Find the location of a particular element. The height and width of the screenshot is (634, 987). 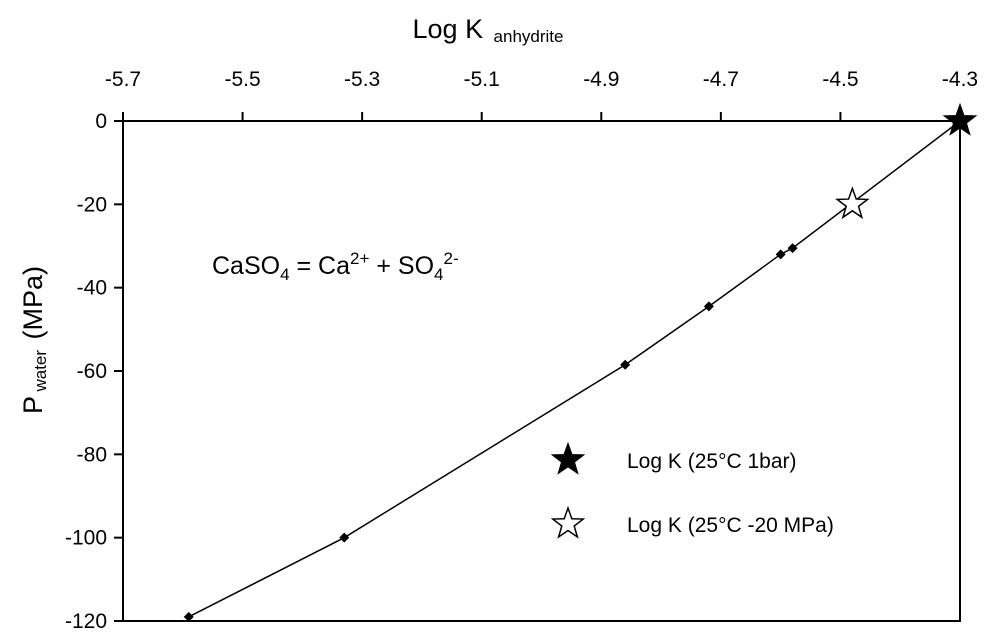

x-axis-title-sub: anhydrite is located at coordinates (529, 36).